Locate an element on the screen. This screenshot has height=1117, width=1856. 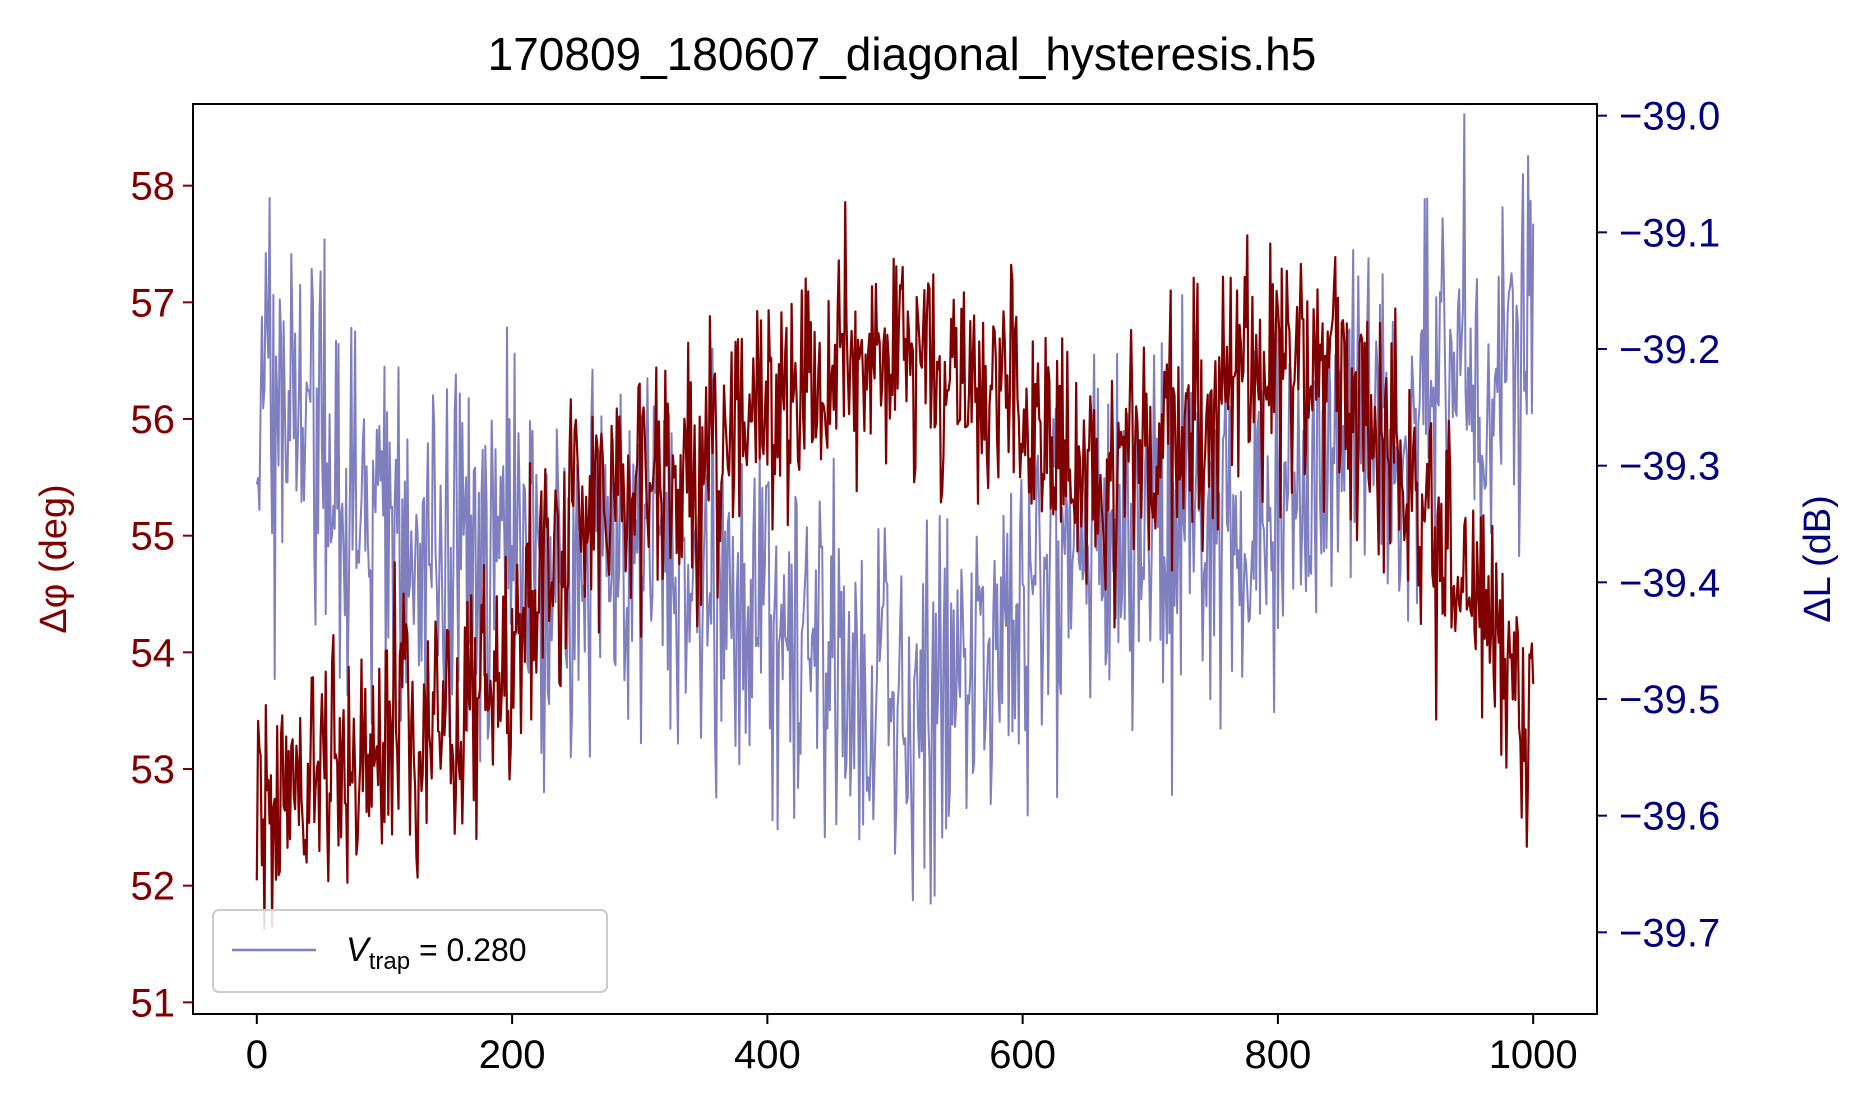
x-tick-label: 600 is located at coordinates (1022, 1055).